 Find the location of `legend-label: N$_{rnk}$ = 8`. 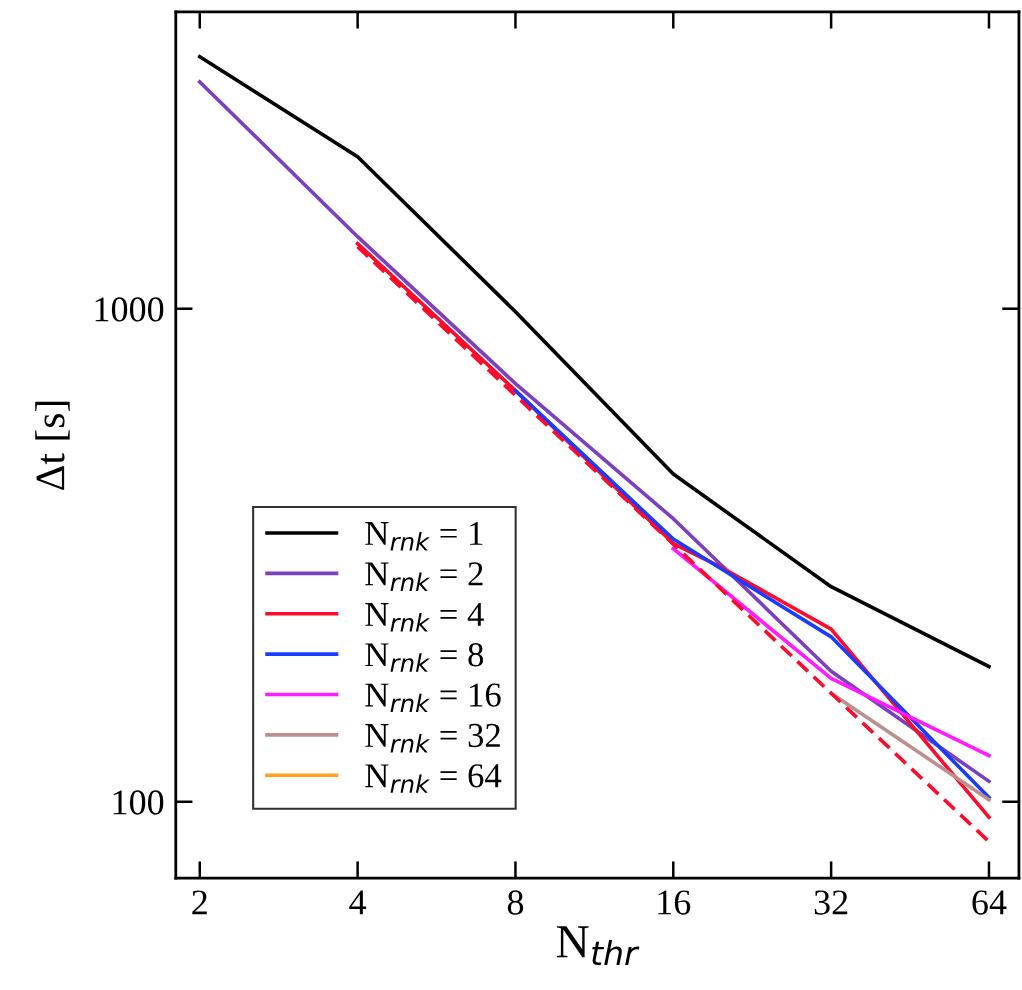

legend-label: N$_{rnk}$ = 8 is located at coordinates (424, 657).